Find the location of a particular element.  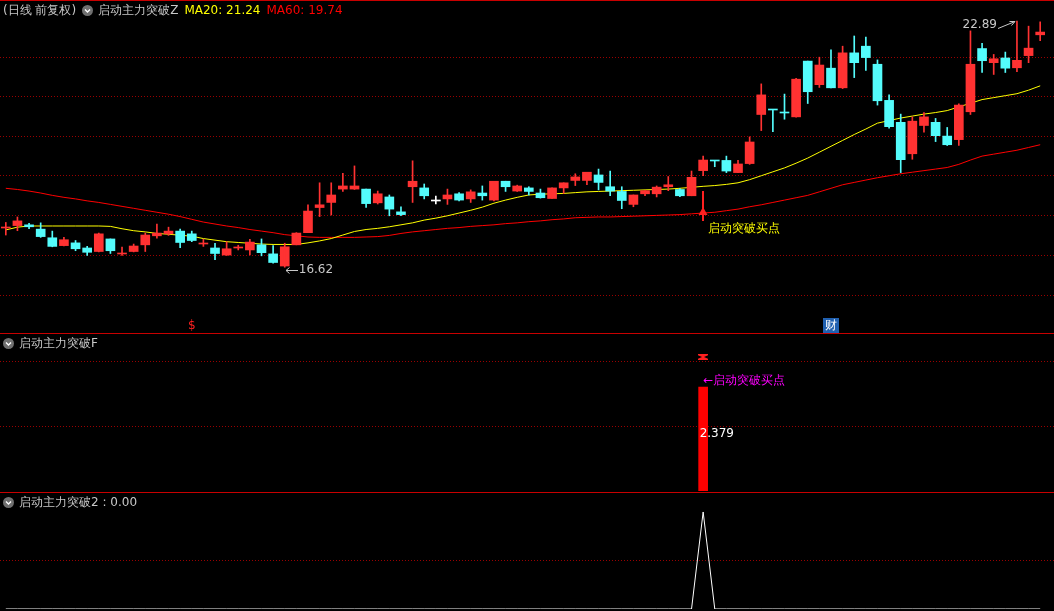

annotation: 16.62 is located at coordinates (316, 269).